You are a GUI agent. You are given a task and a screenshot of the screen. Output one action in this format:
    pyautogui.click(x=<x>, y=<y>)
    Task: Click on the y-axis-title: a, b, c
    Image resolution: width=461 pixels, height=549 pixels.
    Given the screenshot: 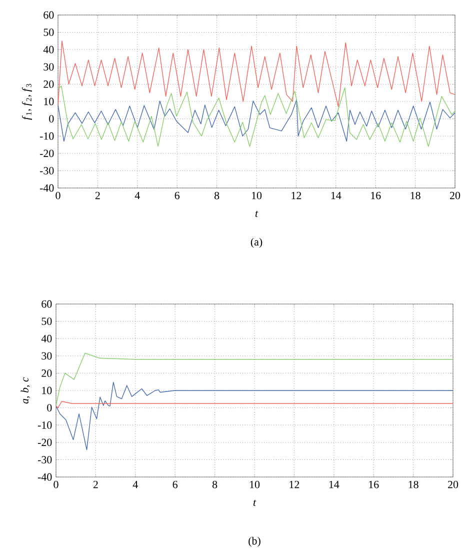 What is the action you would take?
    pyautogui.click(x=25, y=390)
    